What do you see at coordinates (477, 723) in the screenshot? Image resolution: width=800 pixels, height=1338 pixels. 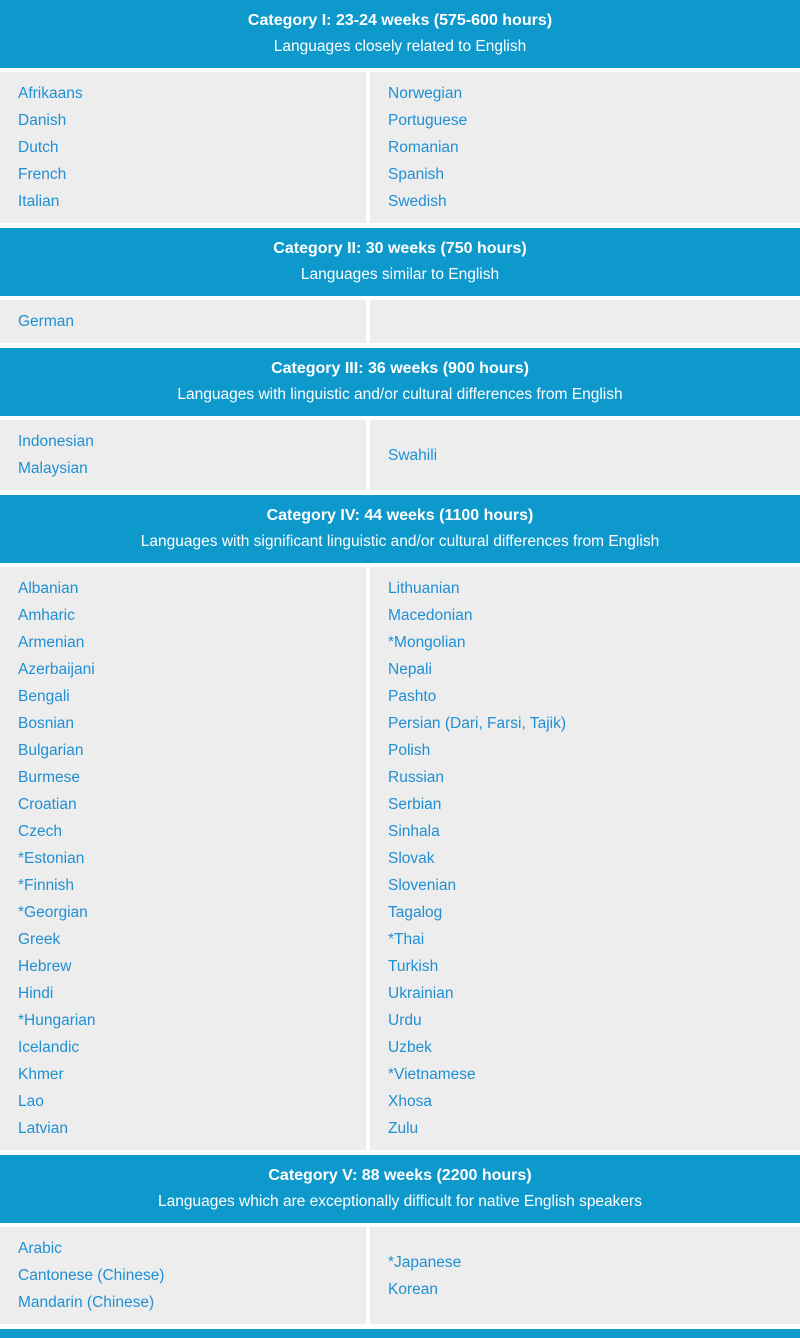 I see `language-item: Persian (Dari, Farsi, Tajik)` at bounding box center [477, 723].